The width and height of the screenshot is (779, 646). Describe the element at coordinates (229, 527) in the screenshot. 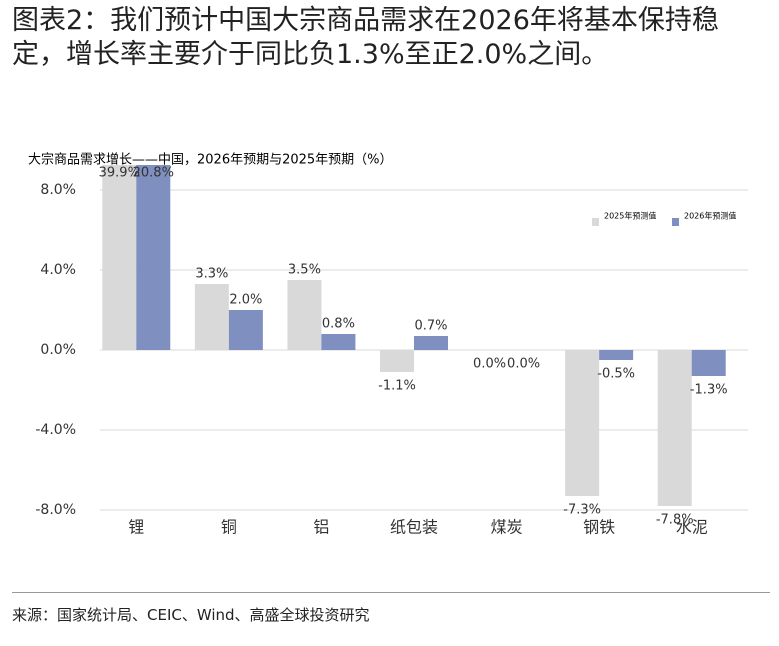

I see `x-tick-label: 铜` at that location.